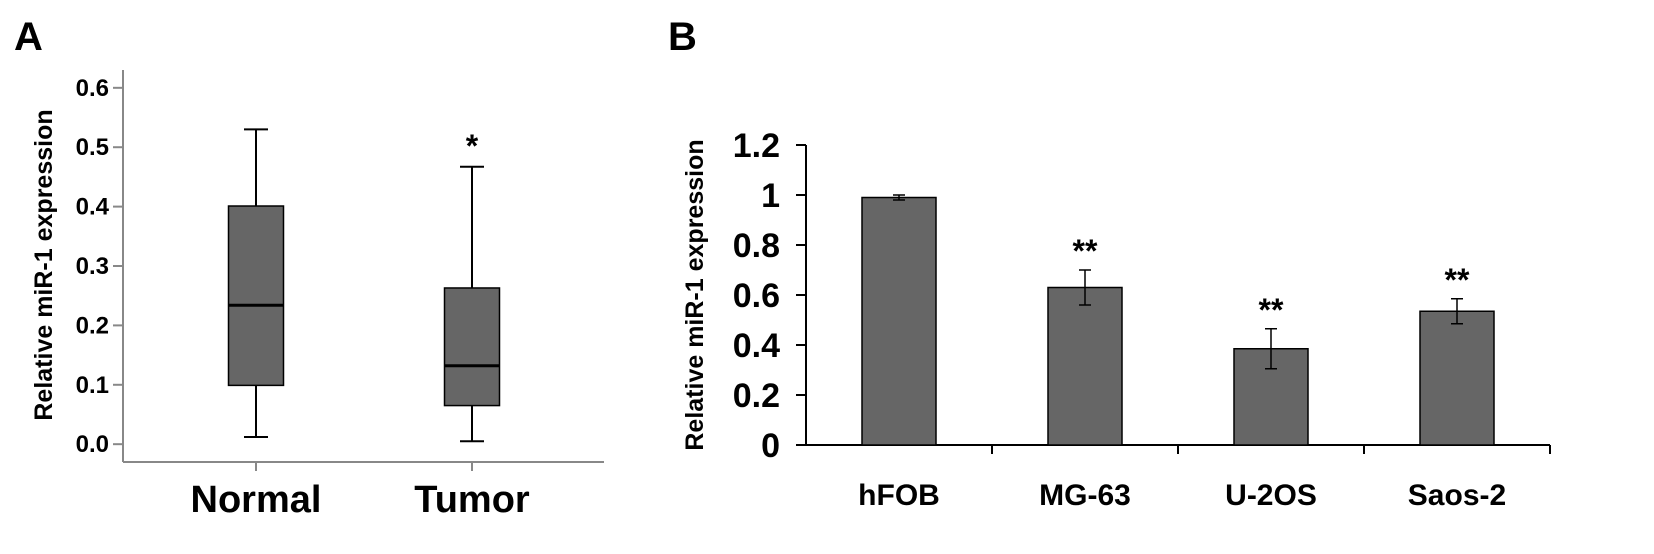 This screenshot has height=554, width=1654. What do you see at coordinates (770, 446) in the screenshot?
I see `panel-b-y-tick-label: 0` at bounding box center [770, 446].